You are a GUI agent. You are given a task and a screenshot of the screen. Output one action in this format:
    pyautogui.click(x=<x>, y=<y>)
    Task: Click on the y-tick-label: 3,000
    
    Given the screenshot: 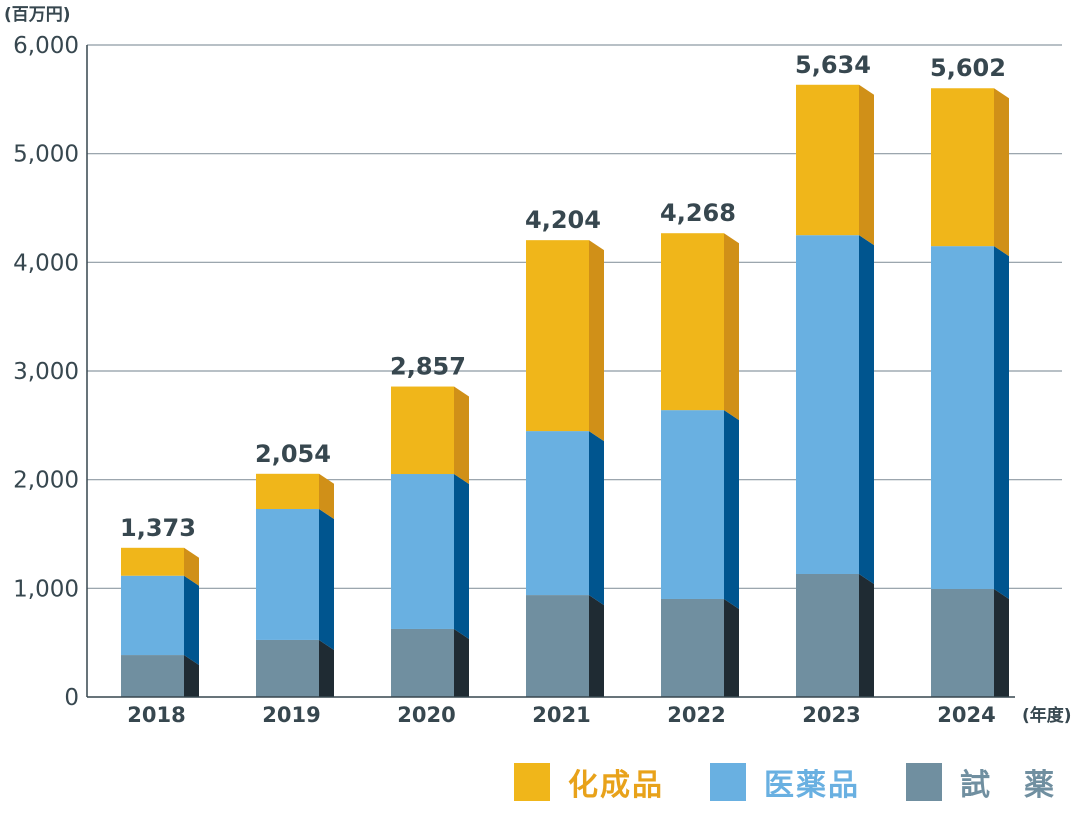 What is the action you would take?
    pyautogui.click(x=46, y=372)
    